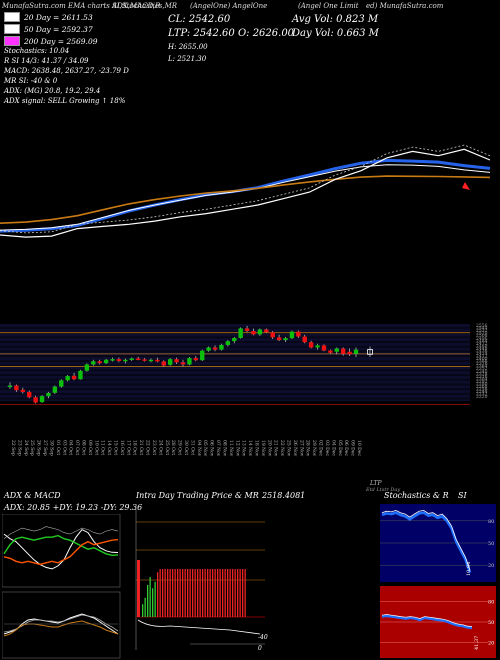 Image resolution: width=500 pixels, height=660 pixels. What do you see at coordinates (188, 47) in the screenshot?
I see `ohlc-high: H: 2655.00` at bounding box center [188, 47].